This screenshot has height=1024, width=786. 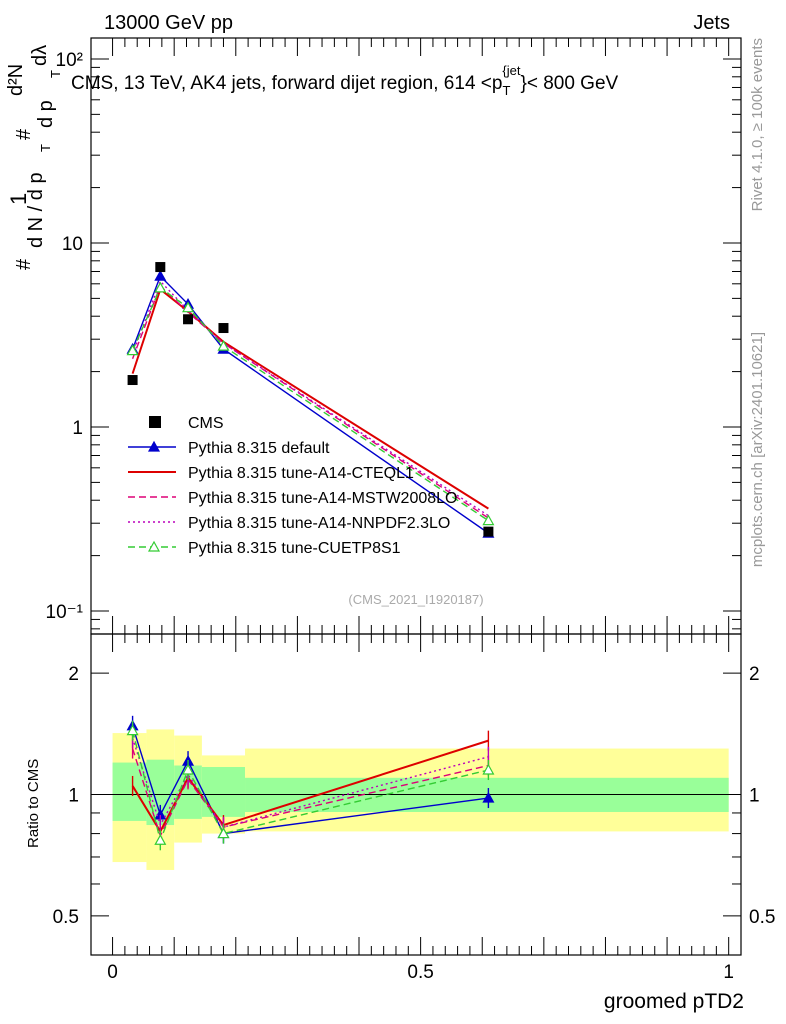 I want to click on ylabel-dndp: d N / d p, so click(x=36, y=210).